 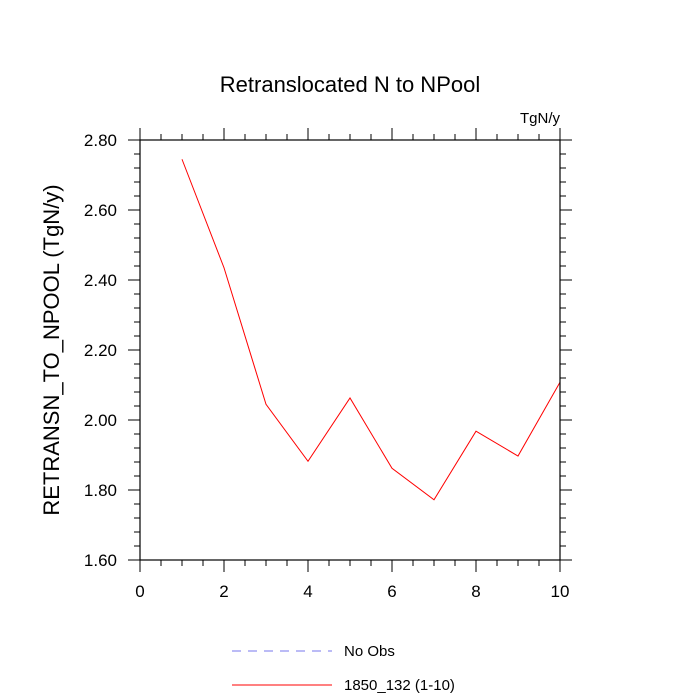 I want to click on legend: No Obs 1850_132 (1-10), so click(x=343, y=668).